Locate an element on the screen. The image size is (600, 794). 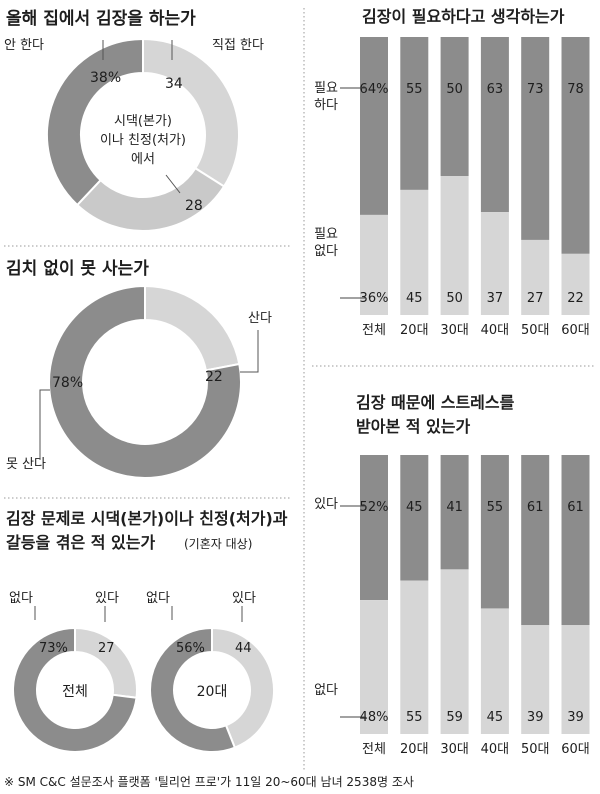
chart-title: 올해 집에서 김장을 하는가 is located at coordinates (101, 19).